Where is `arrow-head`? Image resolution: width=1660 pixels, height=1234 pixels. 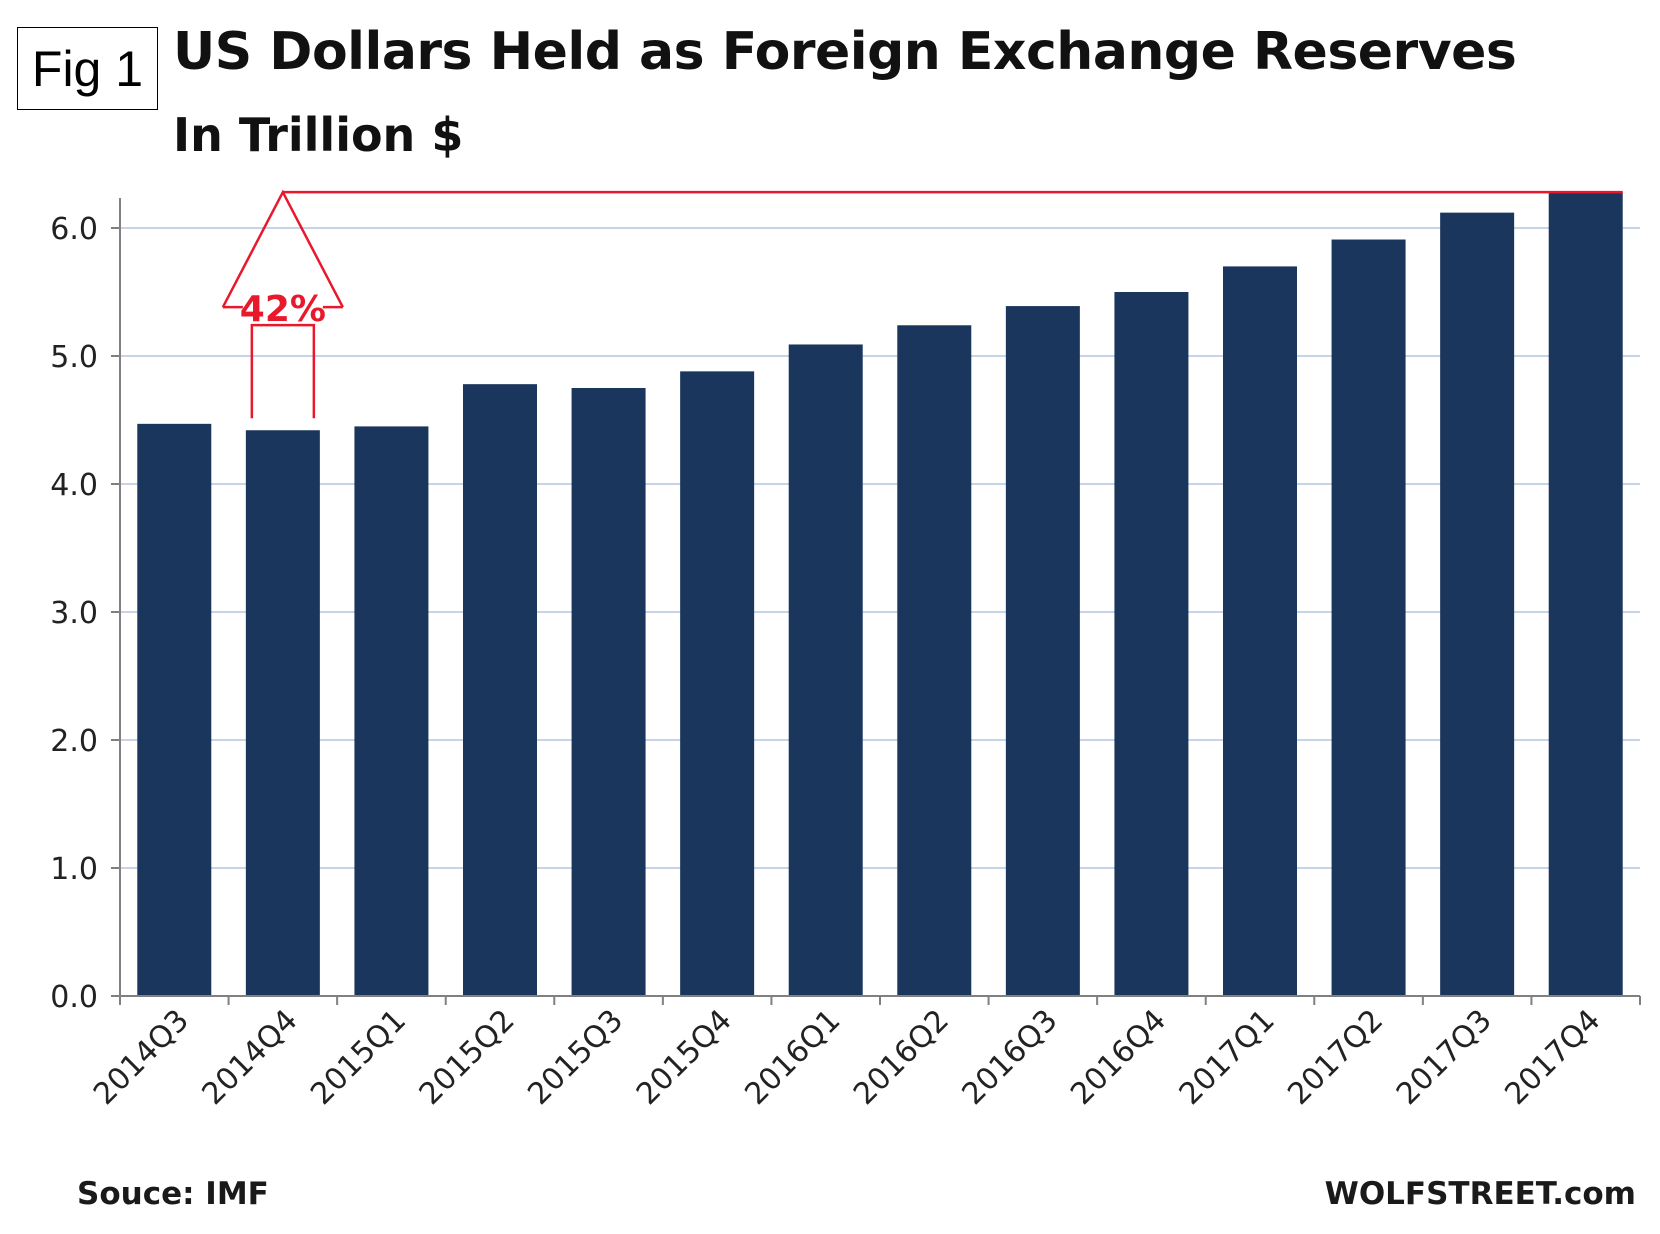
arrow-head is located at coordinates (282, 248).